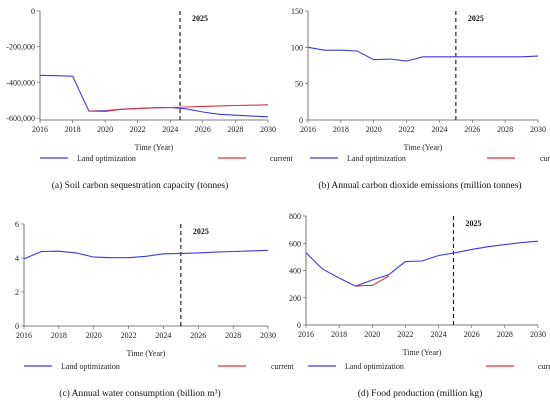  I want to click on y-tick-label: 100, so click(297, 47).